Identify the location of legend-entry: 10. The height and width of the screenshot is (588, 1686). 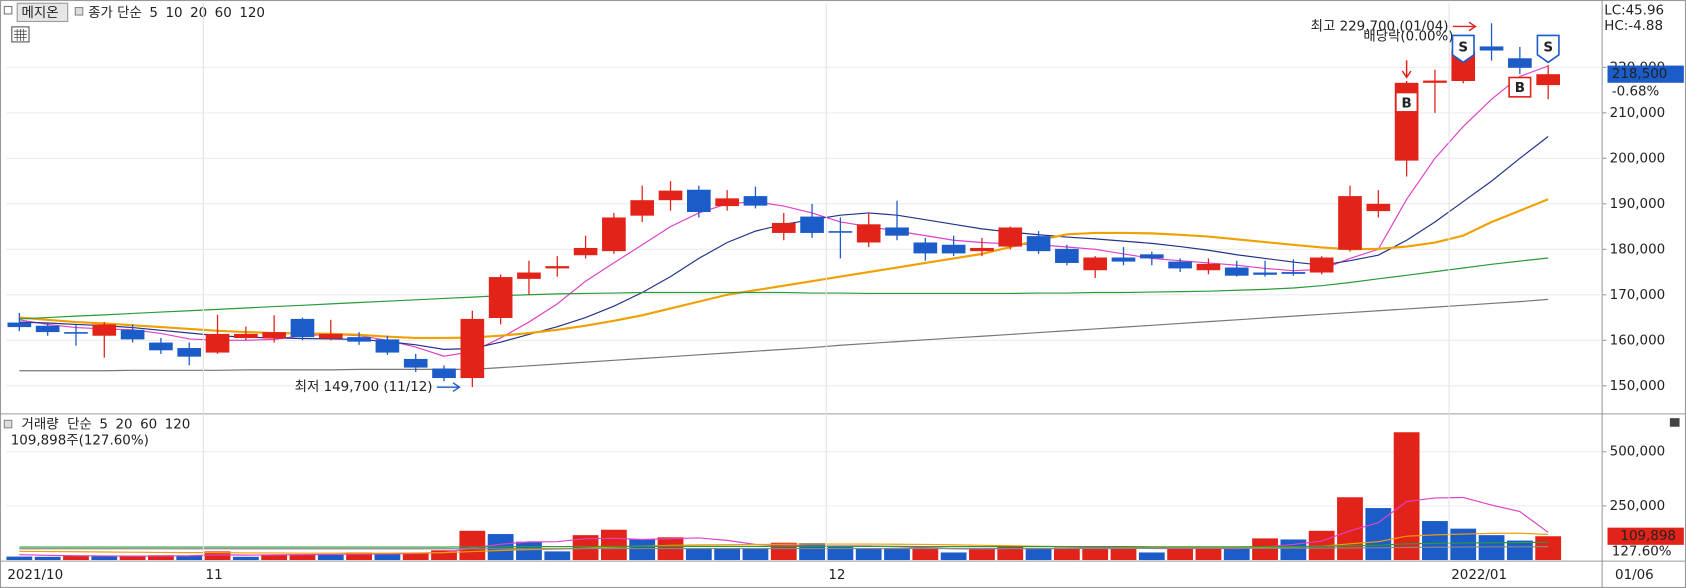
(173, 13).